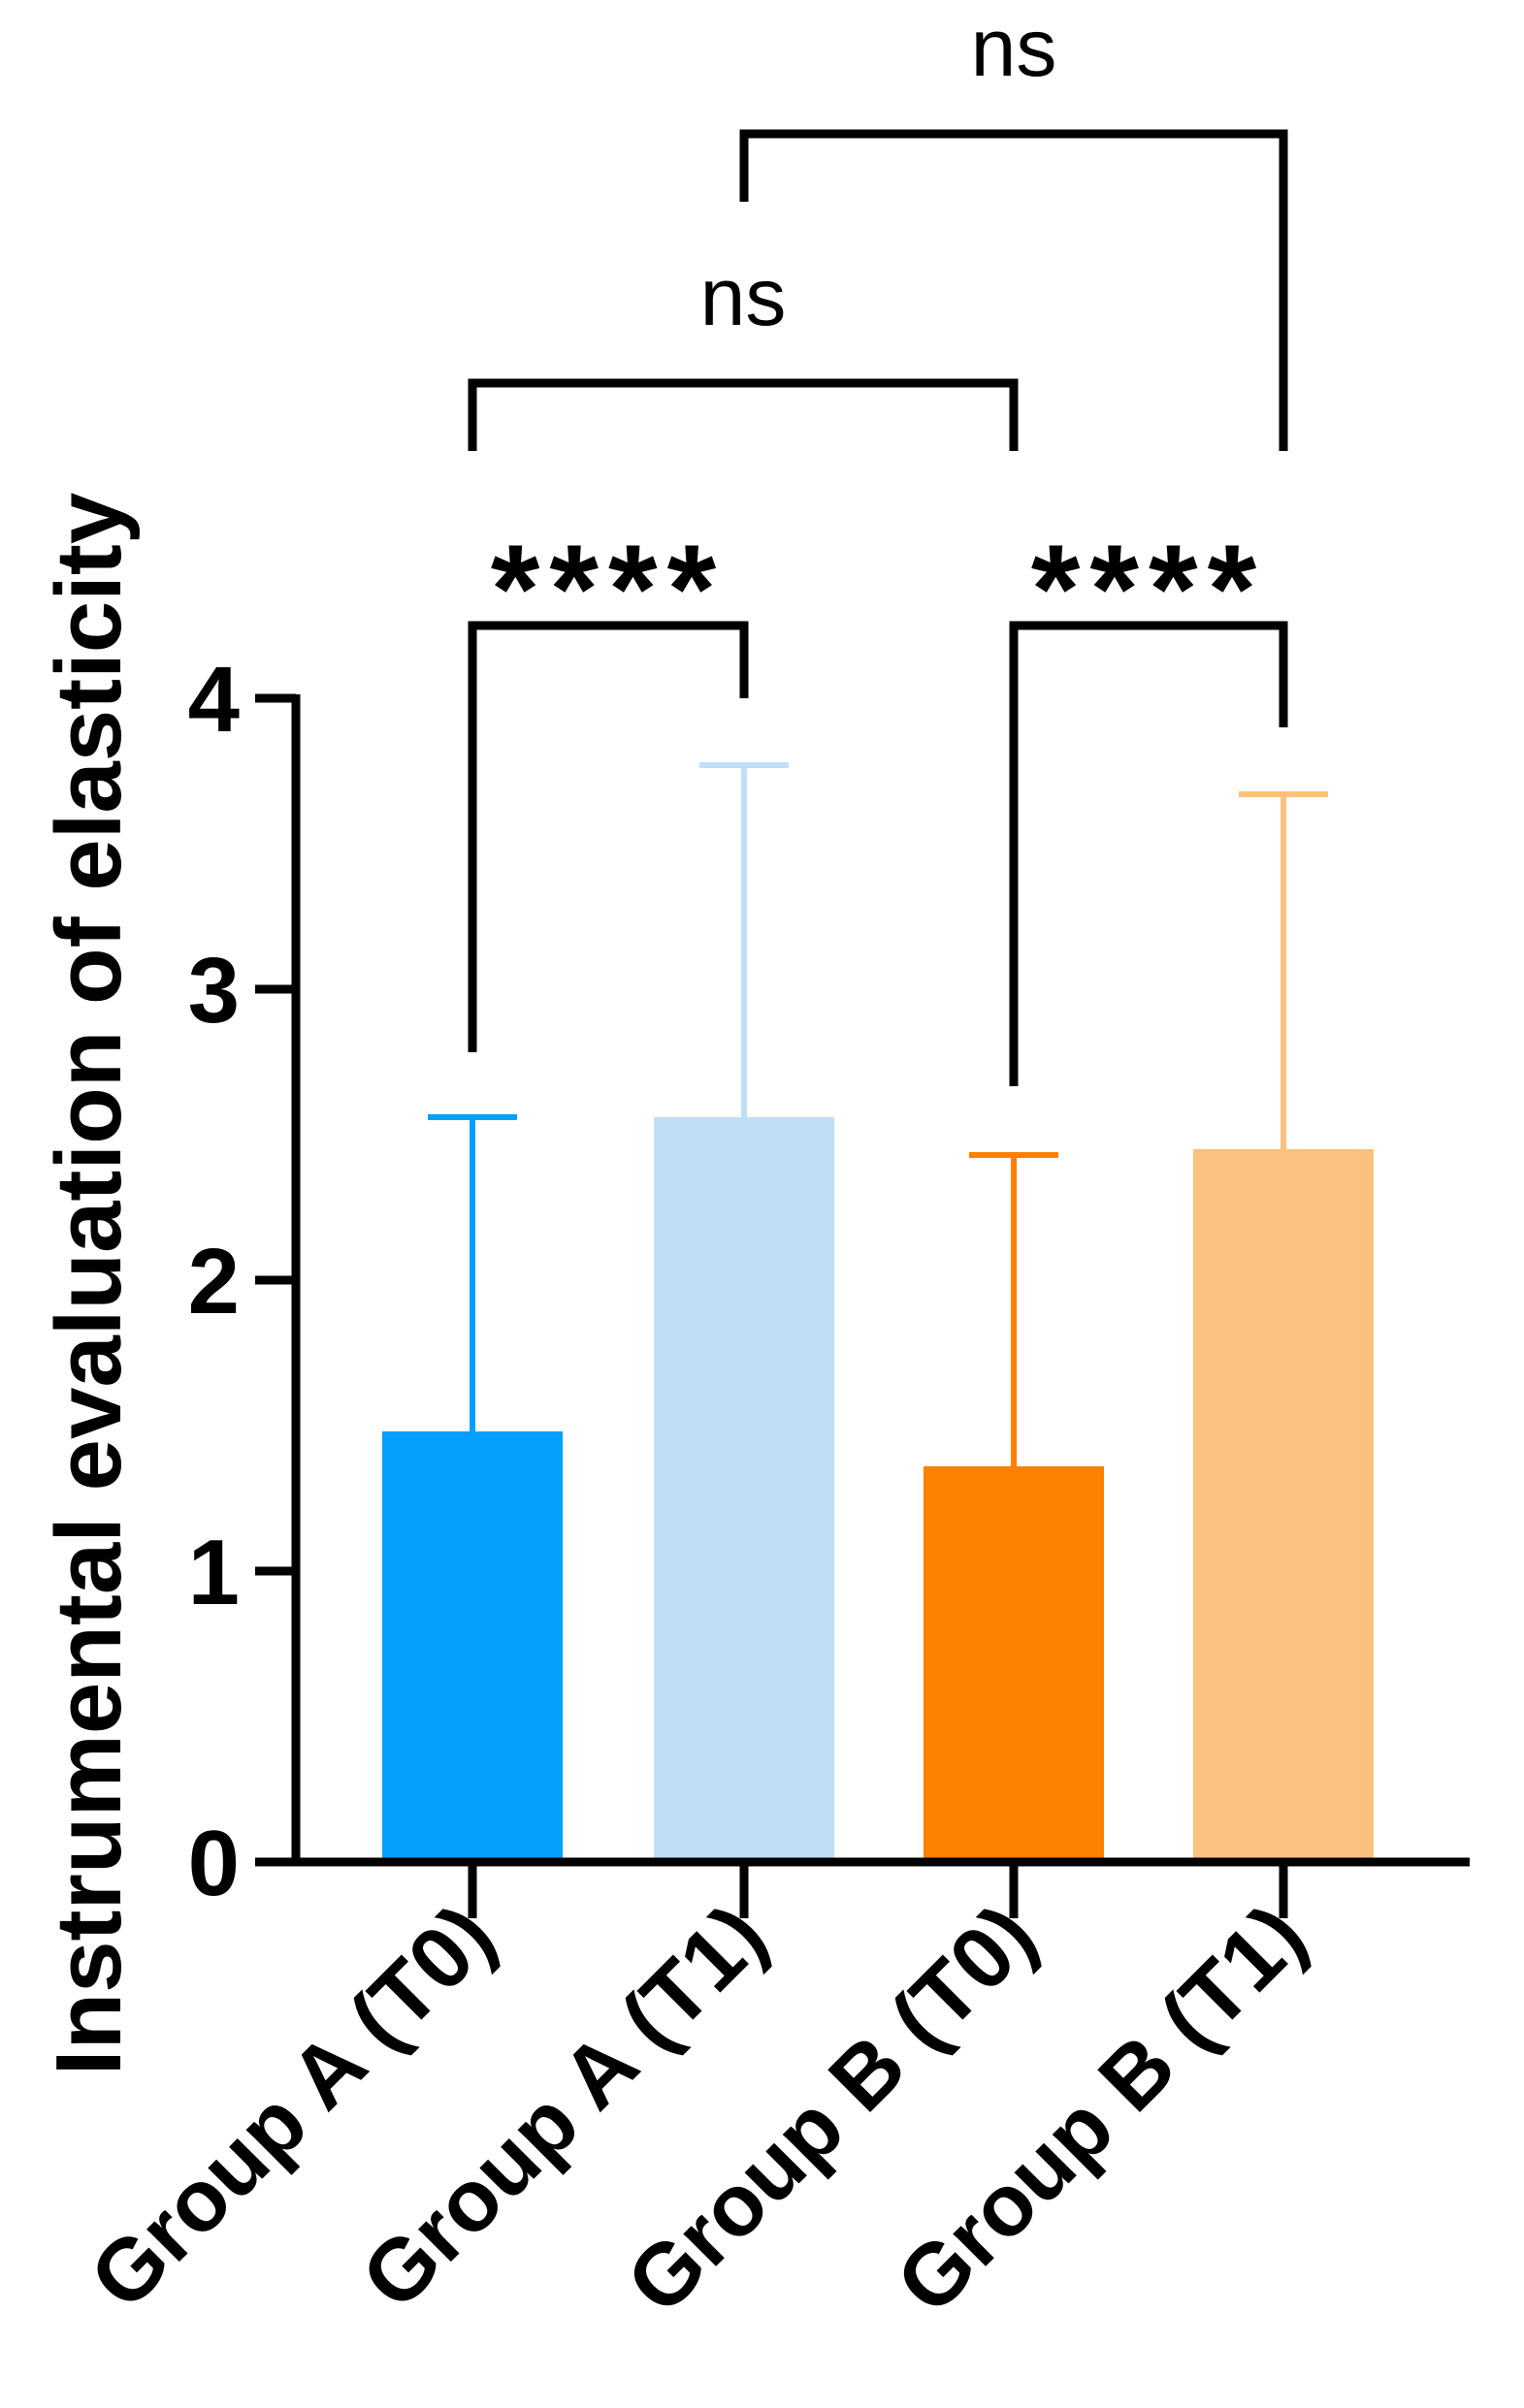  I want to click on y-tick-label-4: 4, so click(214, 700).